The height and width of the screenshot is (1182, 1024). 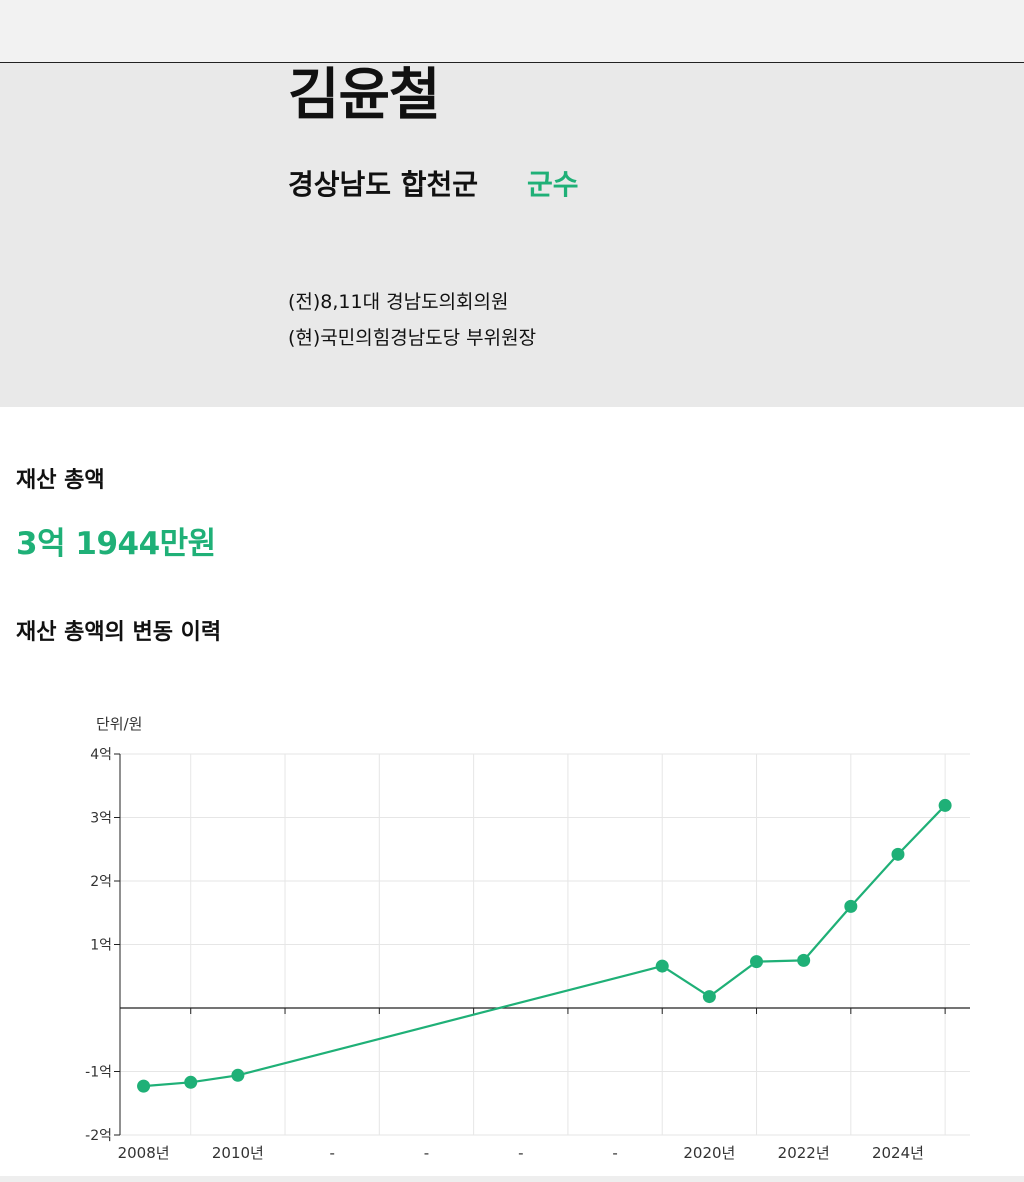 What do you see at coordinates (101, 882) in the screenshot?
I see `y-tick-label: 2억` at bounding box center [101, 882].